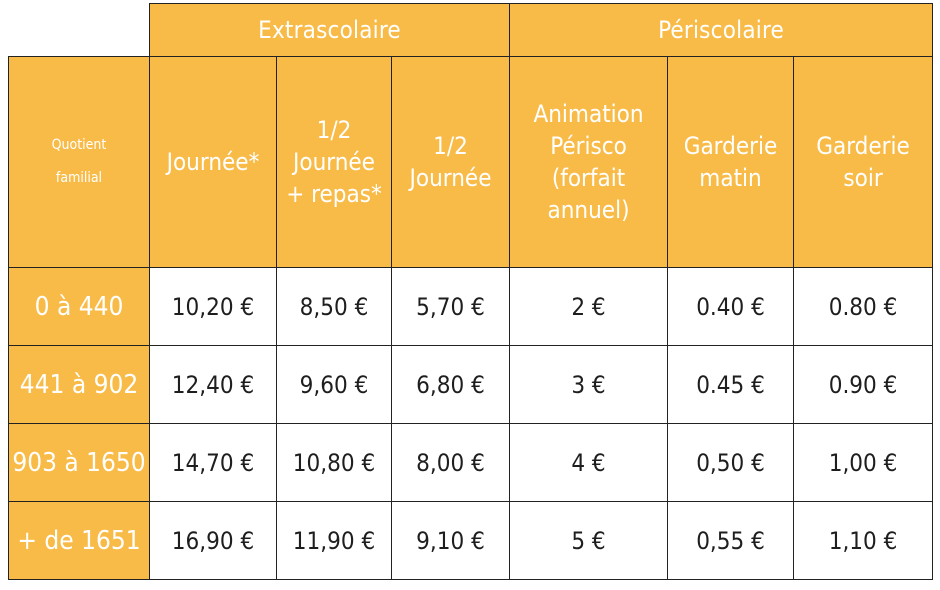 The width and height of the screenshot is (940, 590). I want to click on quotient-familial-header: Quotient familial, so click(79, 162).